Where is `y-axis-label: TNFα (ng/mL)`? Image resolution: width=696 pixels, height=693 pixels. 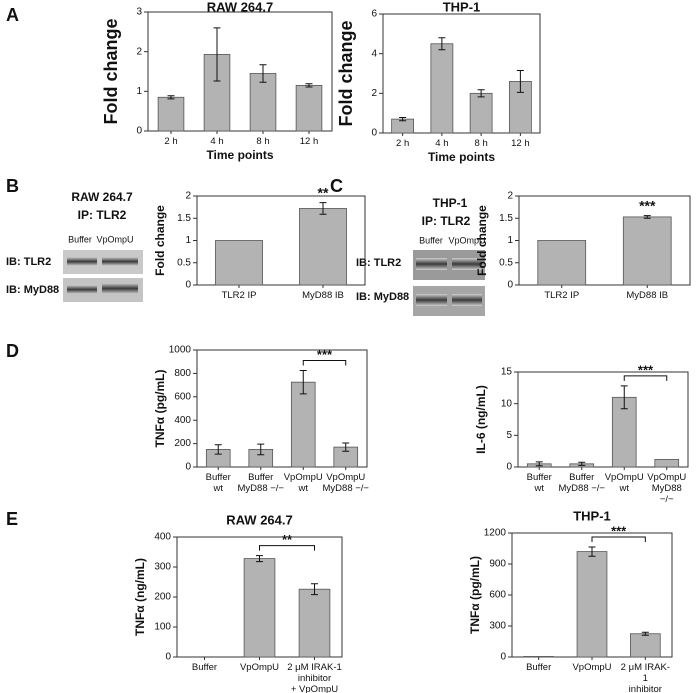 y-axis-label: TNFα (ng/mL) is located at coordinates (140, 597).